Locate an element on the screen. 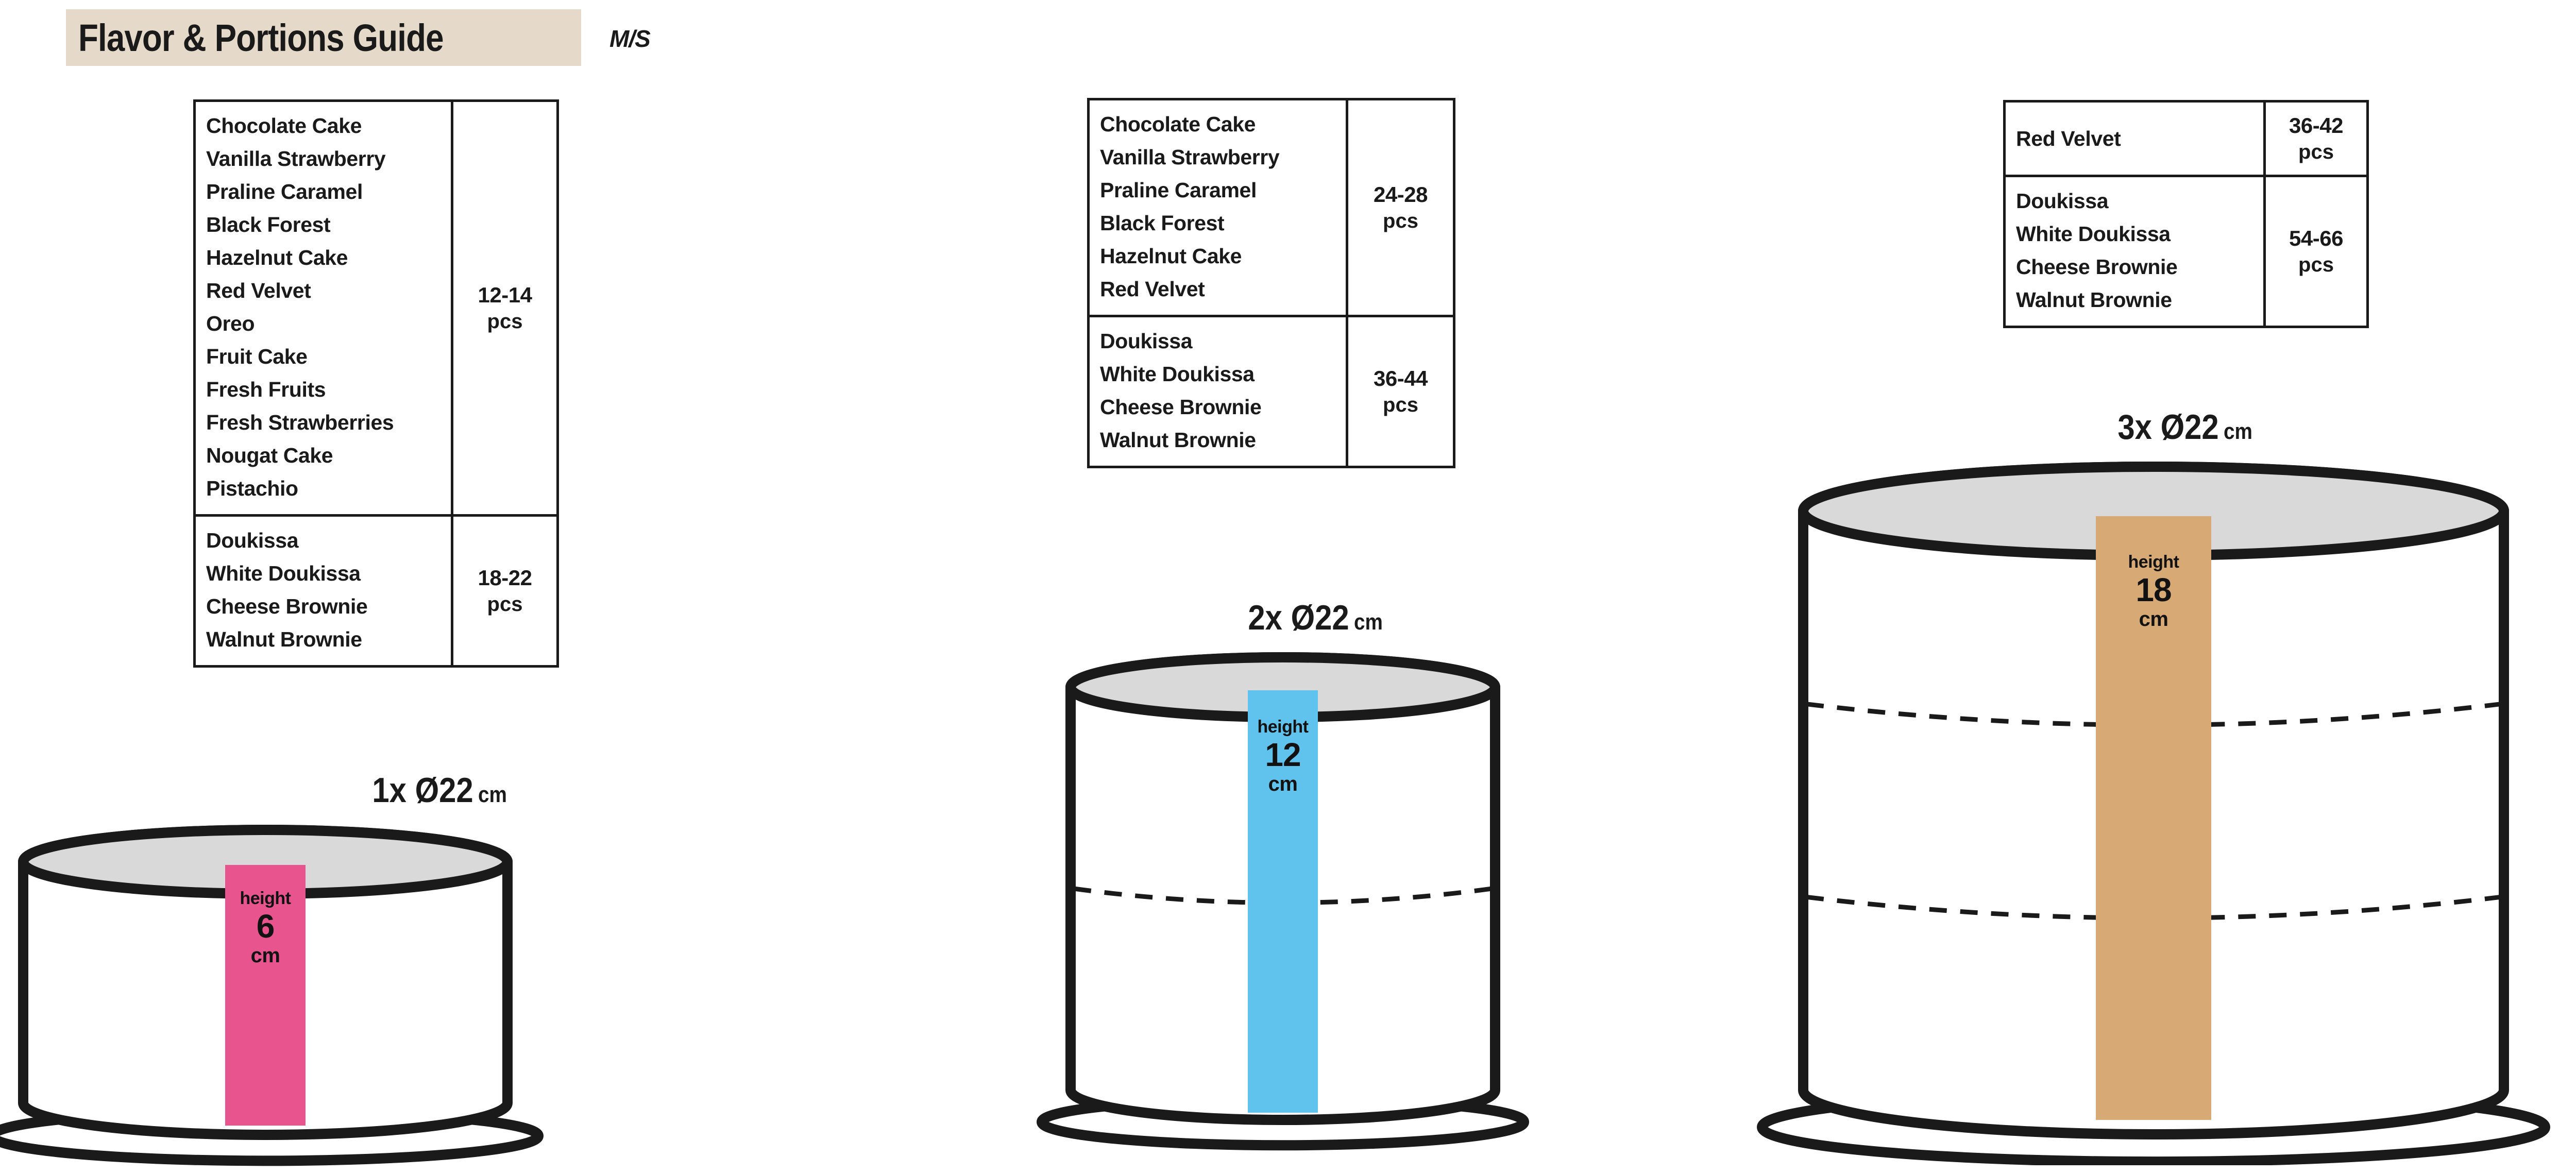 The image size is (2576, 1174). flavor-item: Fruit Cake is located at coordinates (257, 356).